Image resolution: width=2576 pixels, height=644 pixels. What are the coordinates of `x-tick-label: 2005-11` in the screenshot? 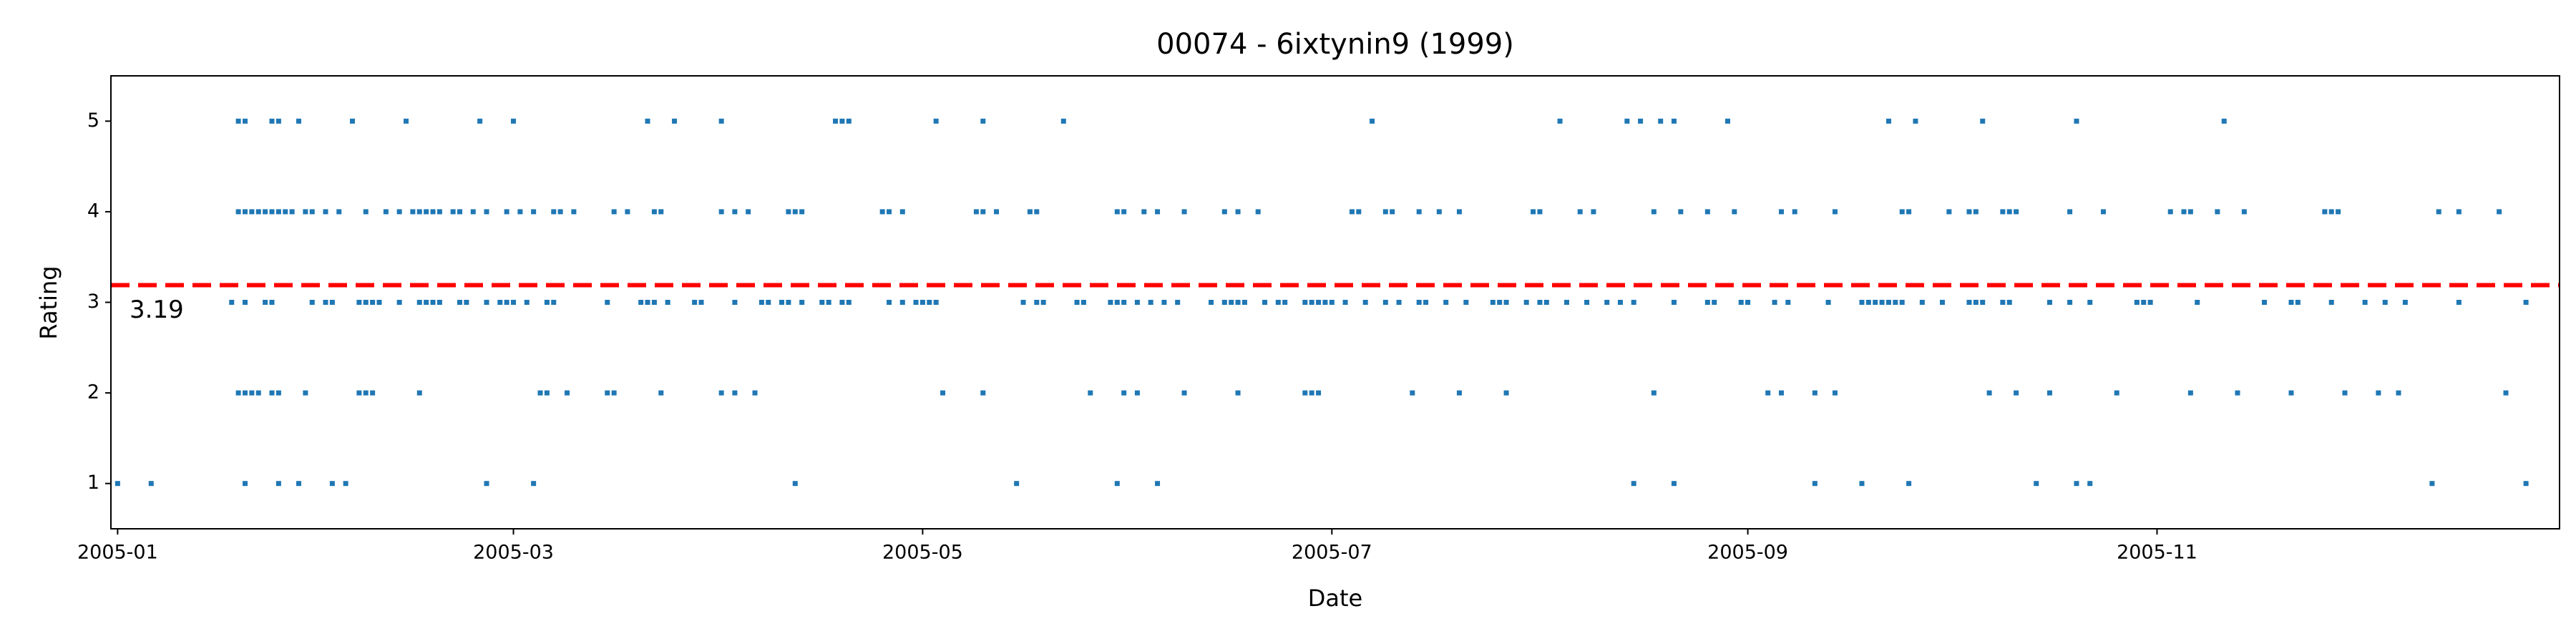 It's located at (2157, 553).